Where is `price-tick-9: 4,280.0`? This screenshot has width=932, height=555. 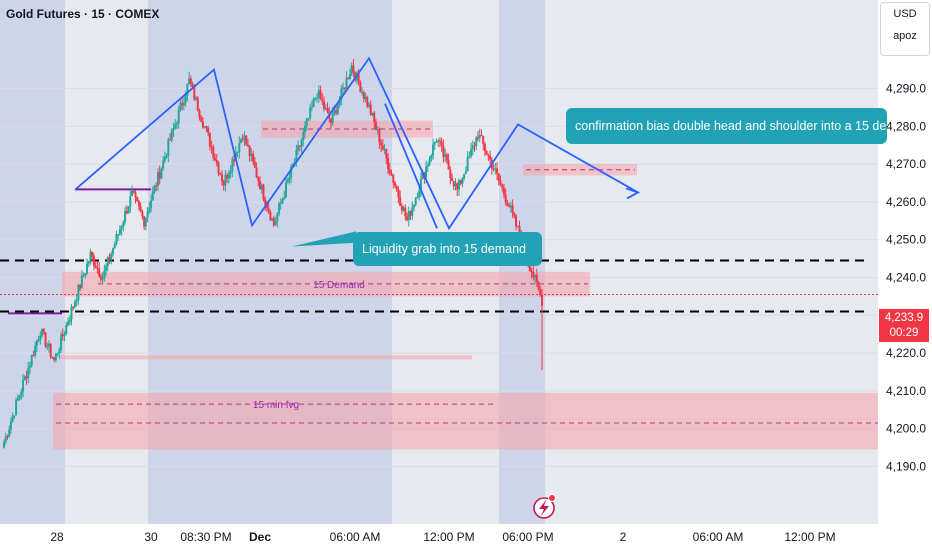
price-tick-9: 4,280.0 is located at coordinates (906, 126).